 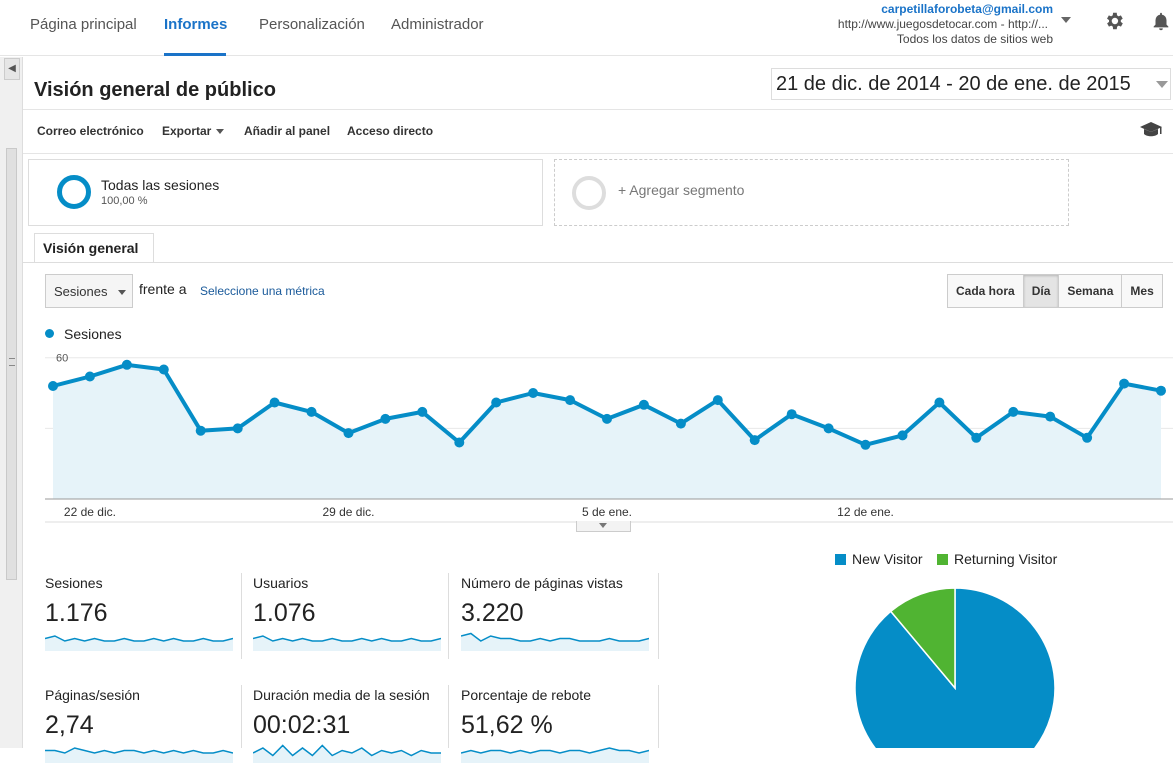 I want to click on export-label: Exportar, so click(x=187, y=131).